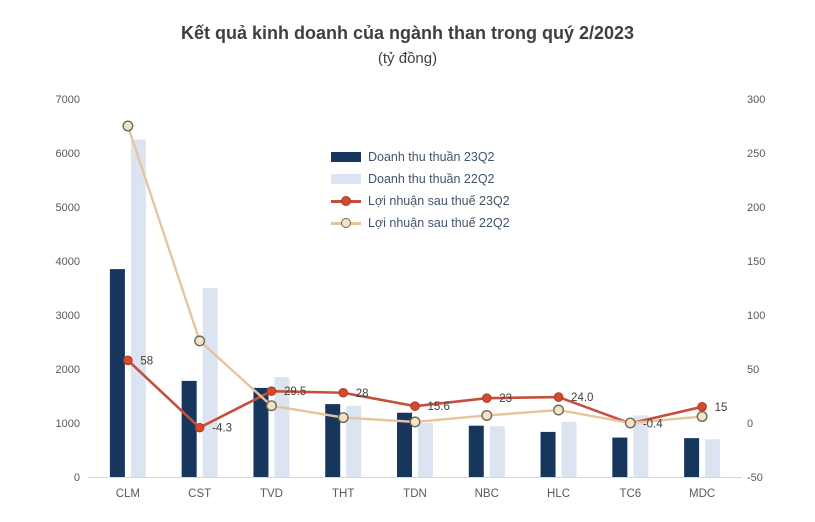 The width and height of the screenshot is (815, 522). Describe the element at coordinates (486, 398) in the screenshot. I see `marker-loi-nhuan-sau-thue-23q2-nbc` at that location.